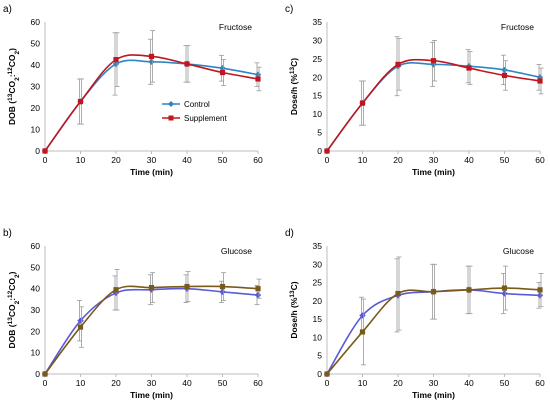 The image size is (550, 405). What do you see at coordinates (289, 9) in the screenshot?
I see `panel-letter: c)` at bounding box center [289, 9].